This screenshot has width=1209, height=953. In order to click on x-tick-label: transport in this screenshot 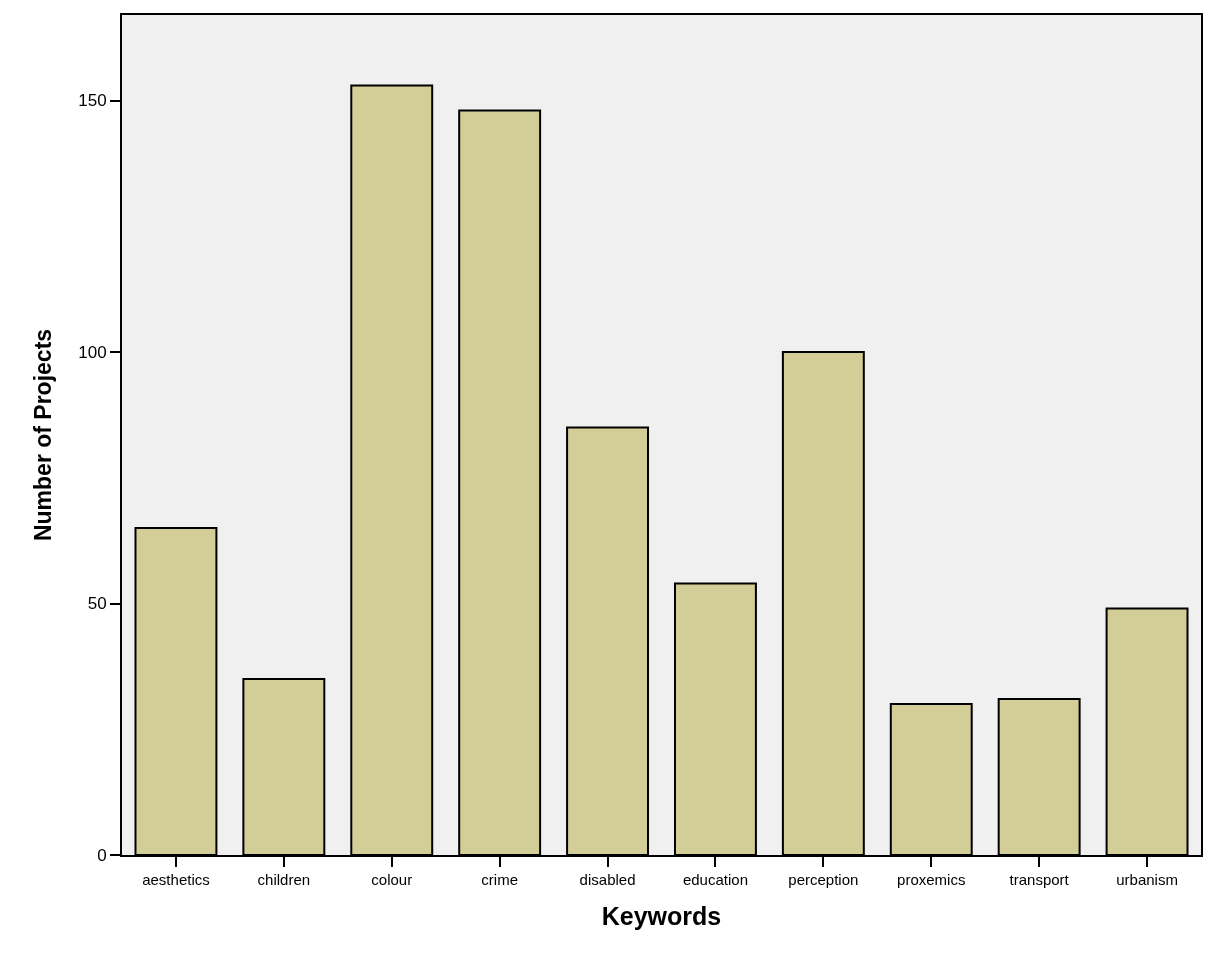, I will do `click(1039, 879)`.